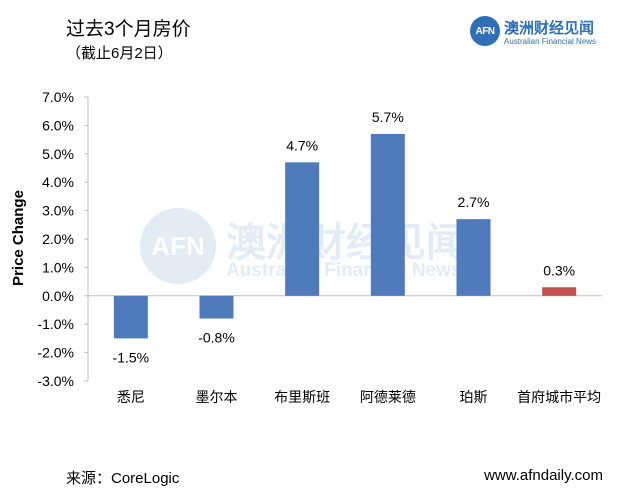  Describe the element at coordinates (302, 145) in the screenshot. I see `bar-data-label: 4.7%` at that location.